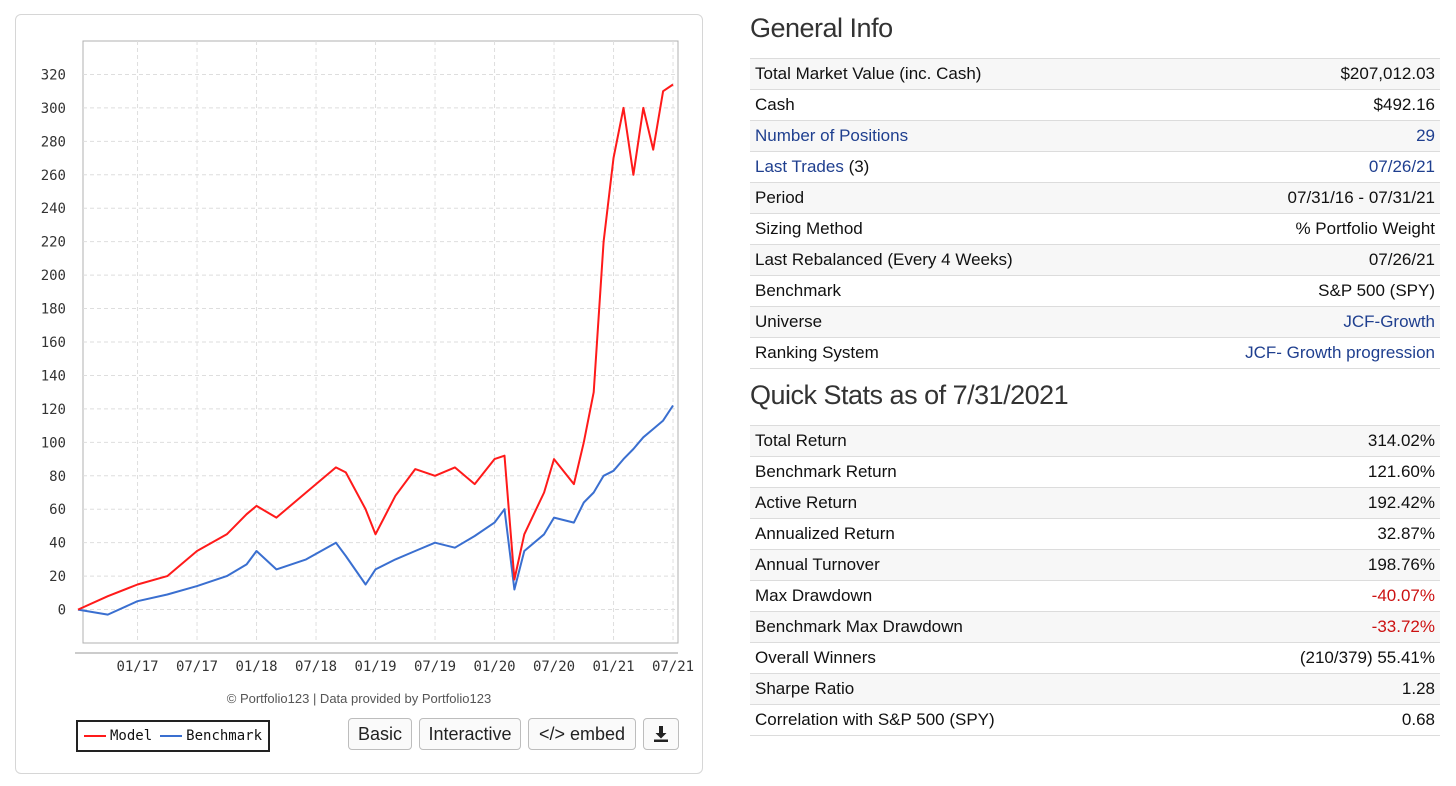 This screenshot has width=1456, height=786. Describe the element at coordinates (1292, 167) in the screenshot. I see `last-trades-date-link: 07/26/21` at that location.